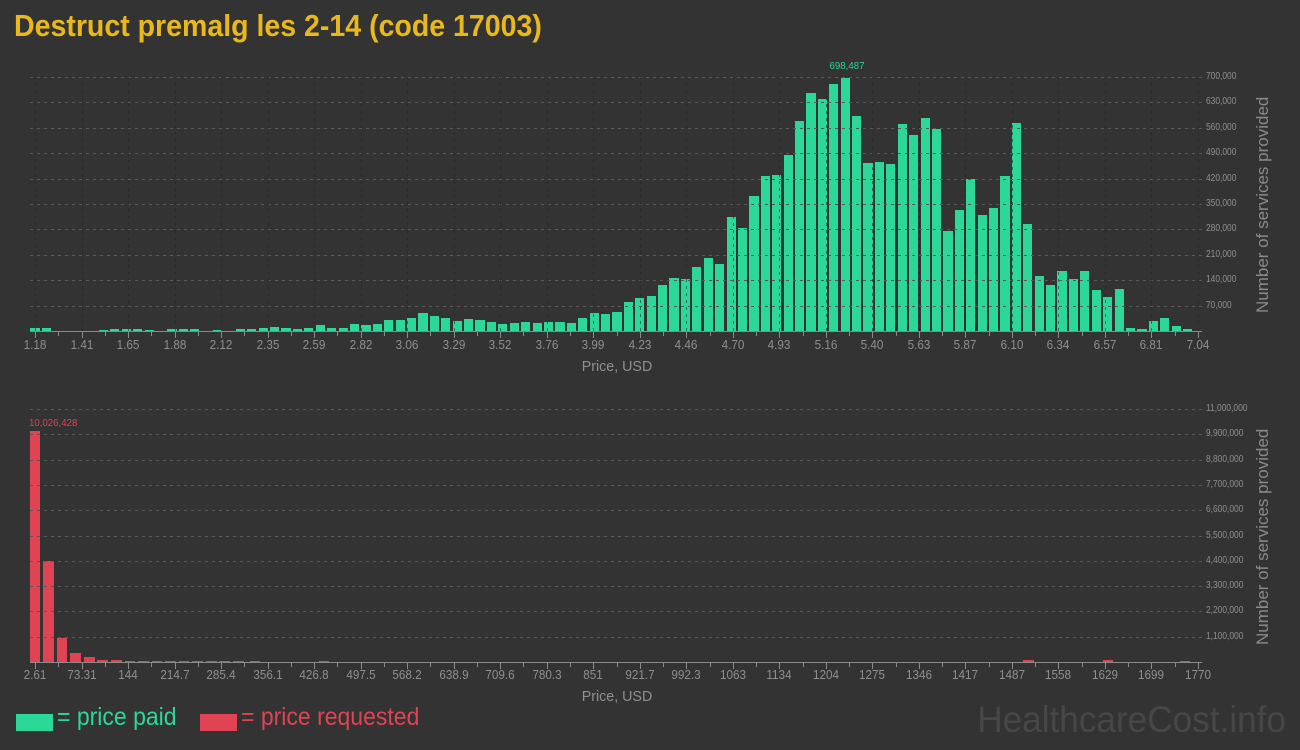  I want to click on legend-swatch-requested, so click(218, 722).